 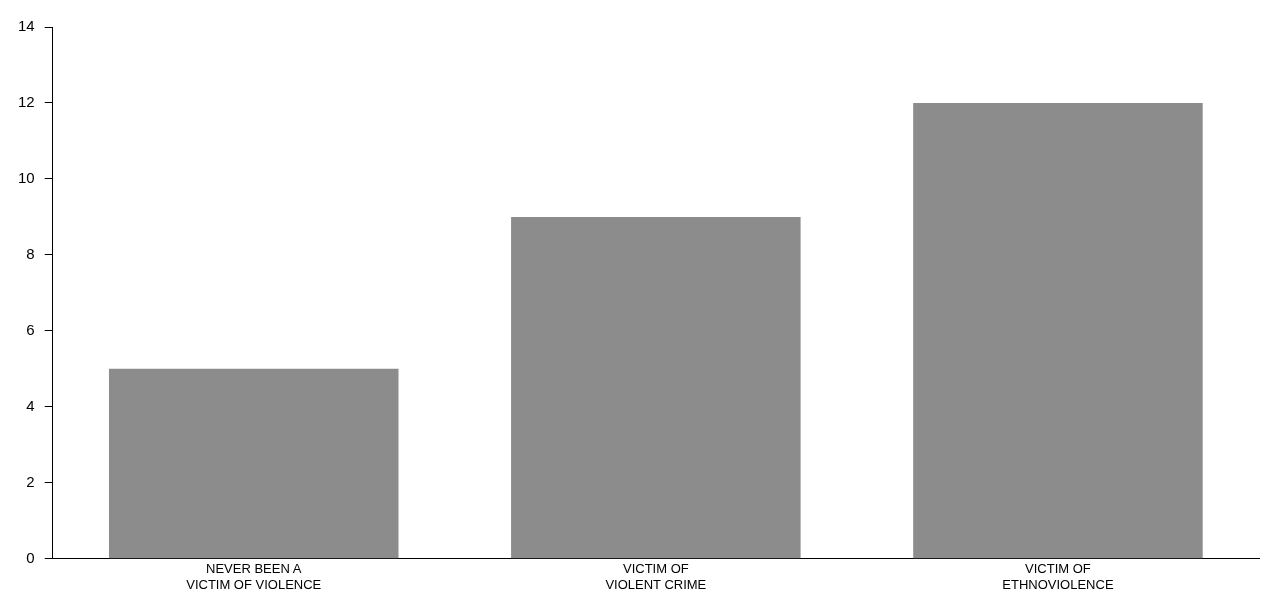 I want to click on x-tick-label: VICTIM OF ETHNOVIOLENCE, so click(x=1058, y=576).